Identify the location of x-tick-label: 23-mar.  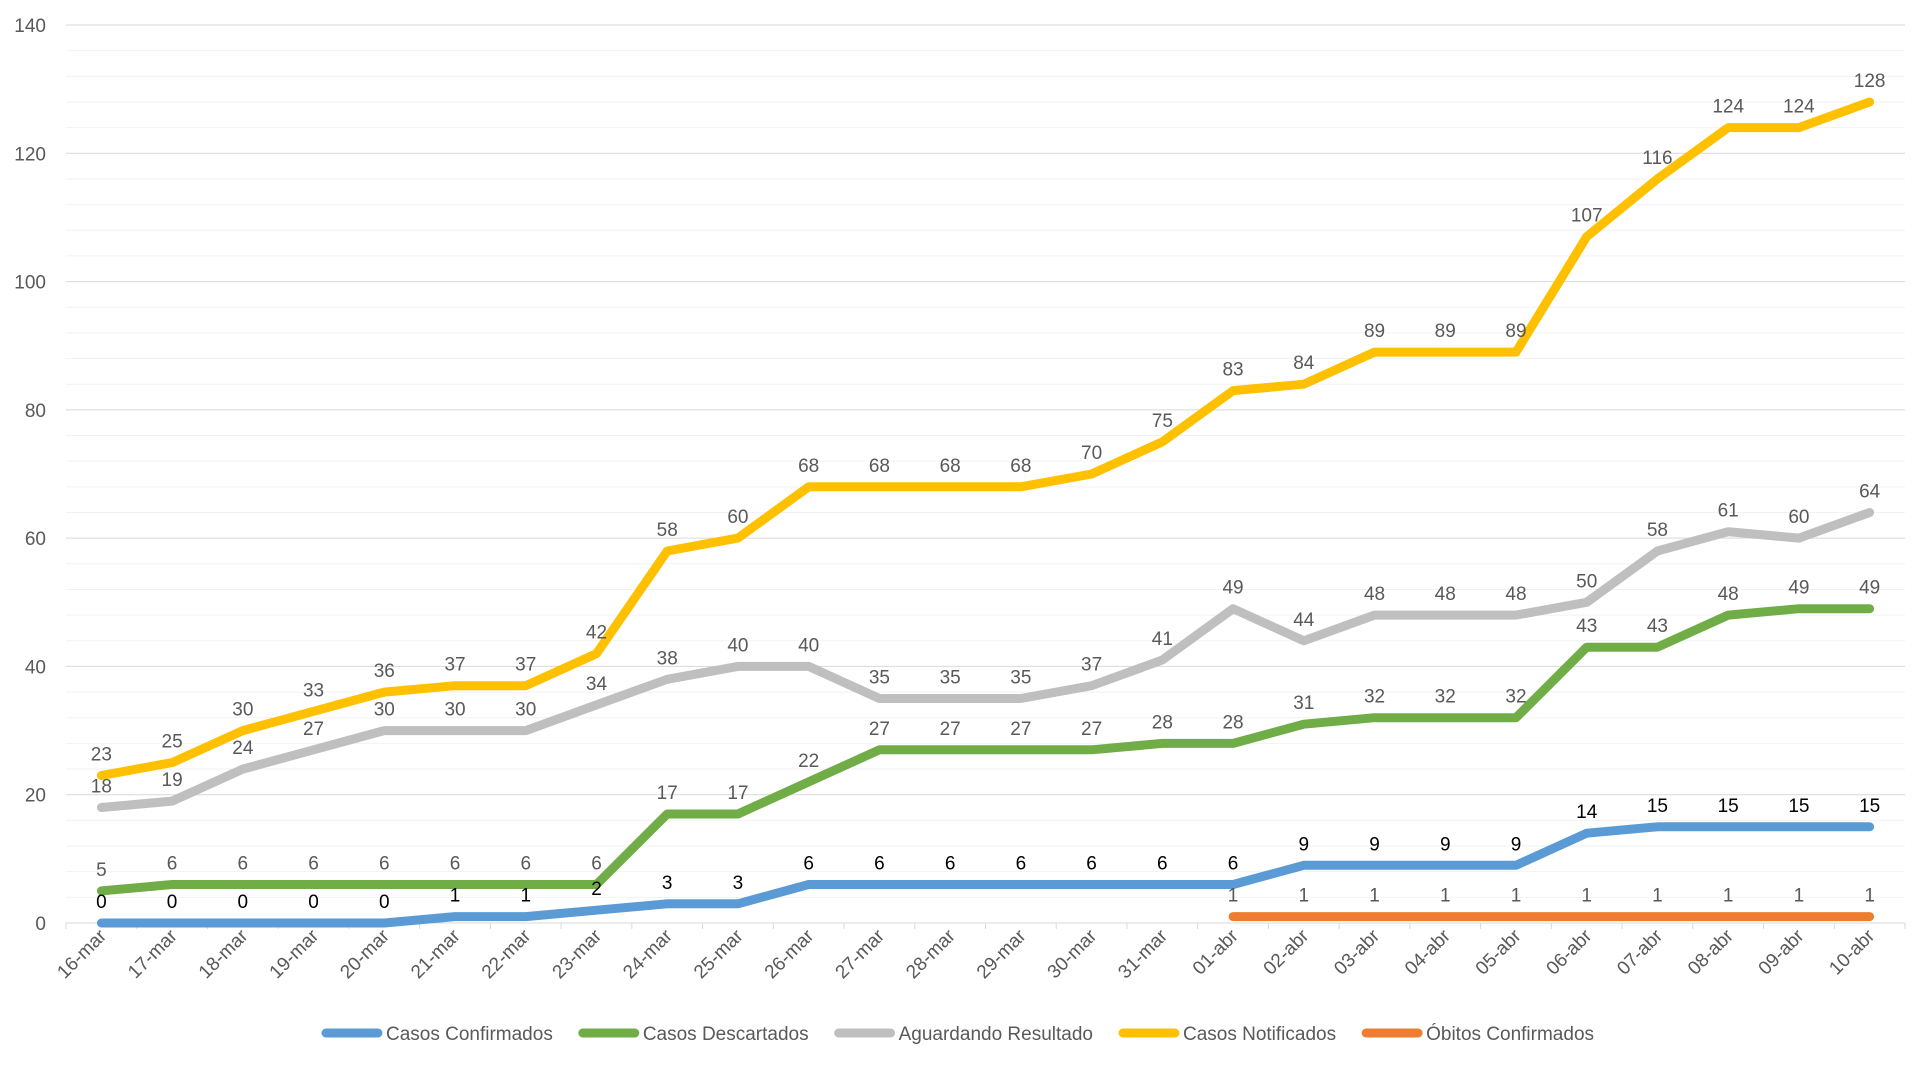
(578, 954).